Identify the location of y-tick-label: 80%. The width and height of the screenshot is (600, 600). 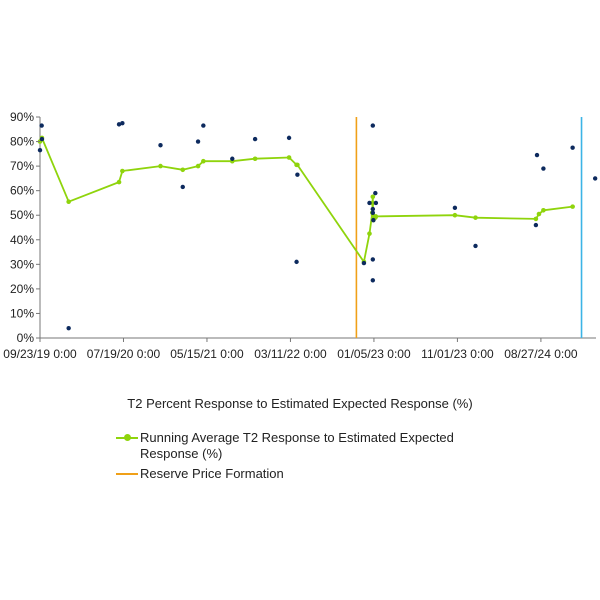
(22, 142).